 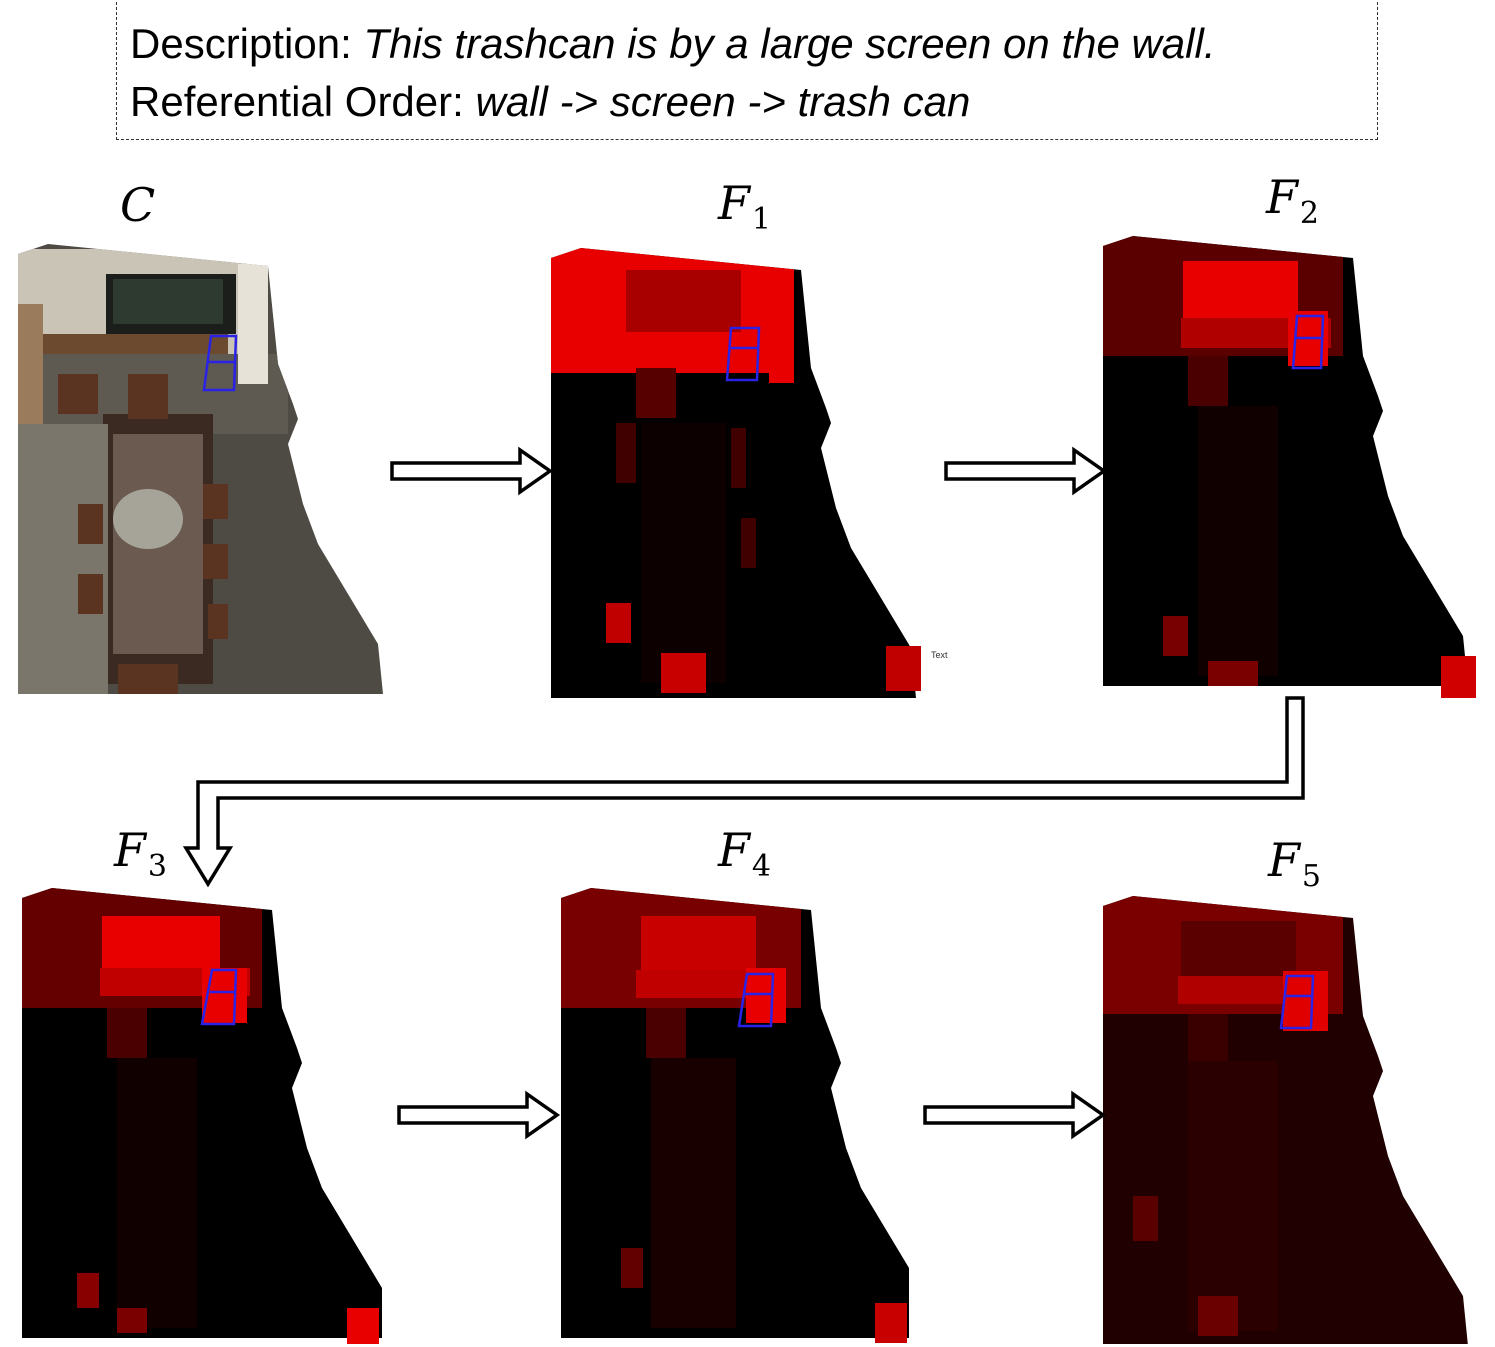 What do you see at coordinates (202, 1116) in the screenshot?
I see `panel-f3-feature-map` at bounding box center [202, 1116].